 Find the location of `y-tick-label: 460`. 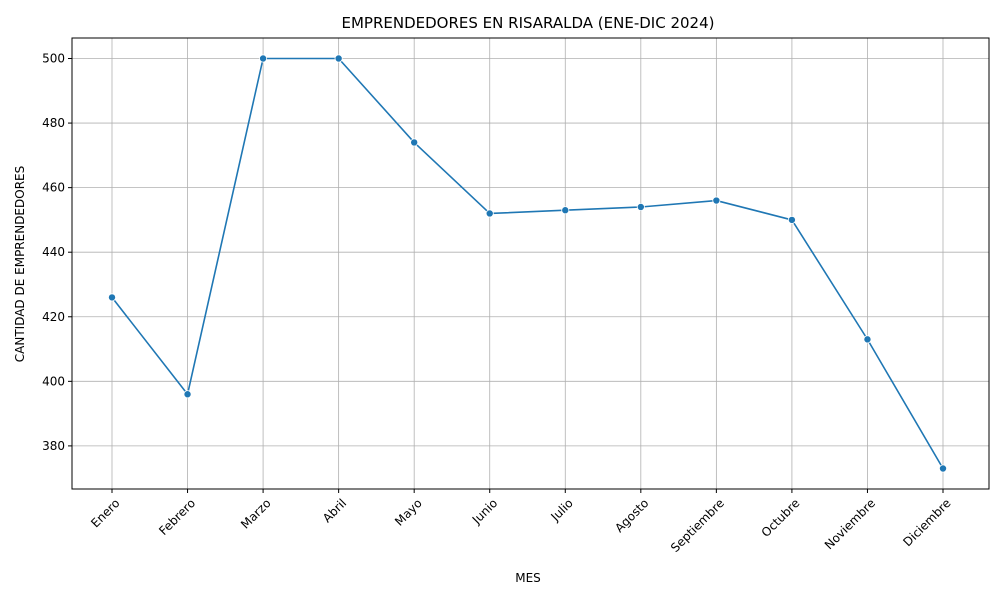

y-tick-label: 460 is located at coordinates (53, 188).